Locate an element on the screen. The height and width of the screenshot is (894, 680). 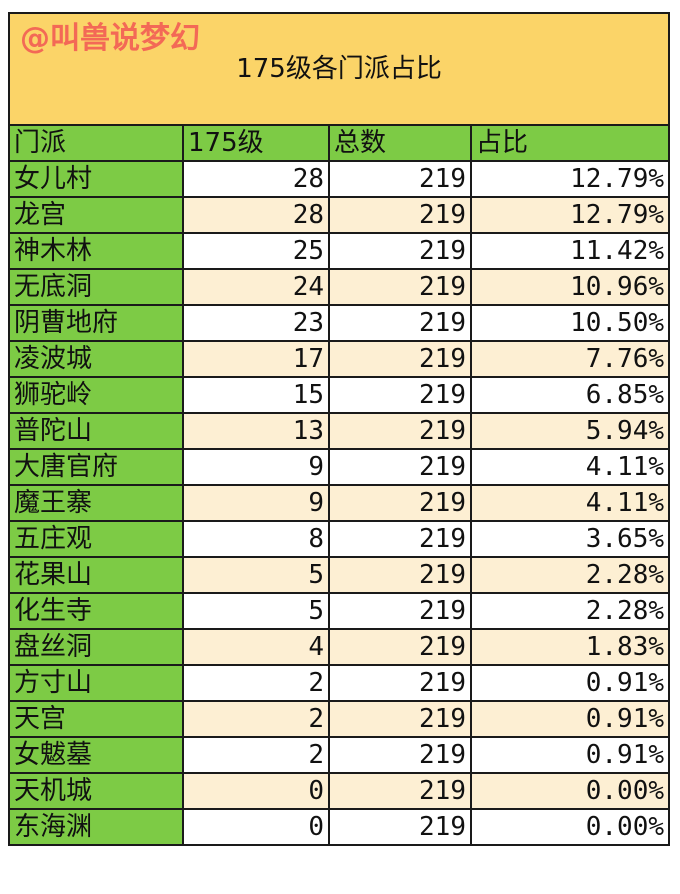
sect-name-cell: 阴曹地府 is located at coordinates (96, 323).